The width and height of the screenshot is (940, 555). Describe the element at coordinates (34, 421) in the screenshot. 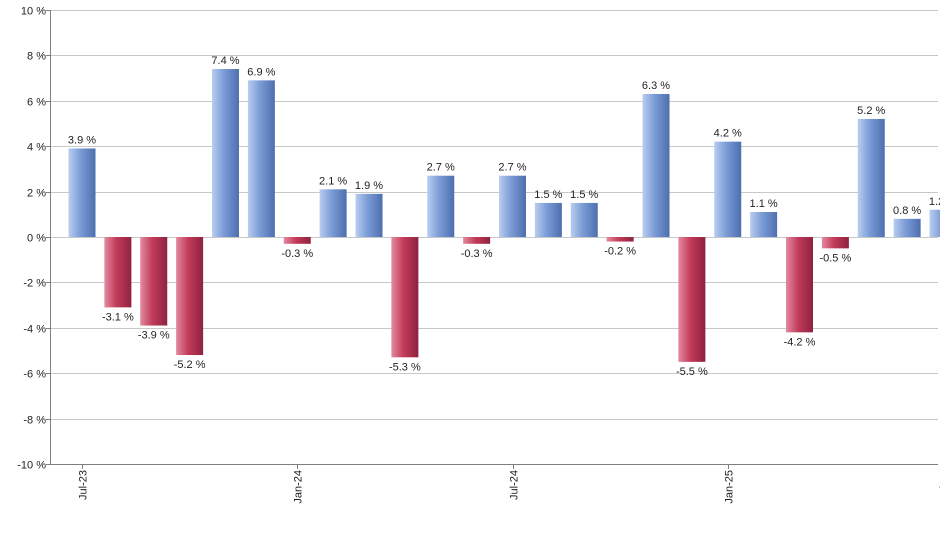

I see `y-tick-label: -8 %` at that location.